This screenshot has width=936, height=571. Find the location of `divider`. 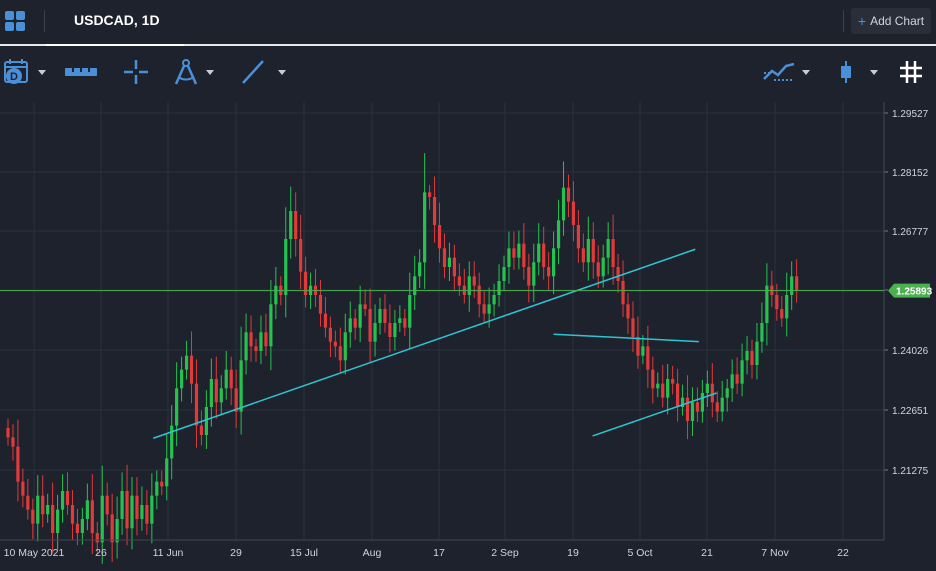

divider is located at coordinates (44, 21).